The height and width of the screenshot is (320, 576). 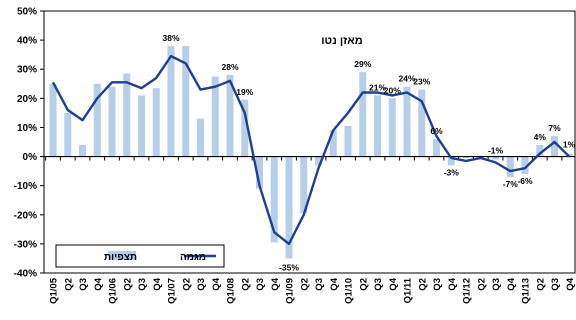 I want to click on x-tick-label: Q1/09, so click(x=290, y=291).